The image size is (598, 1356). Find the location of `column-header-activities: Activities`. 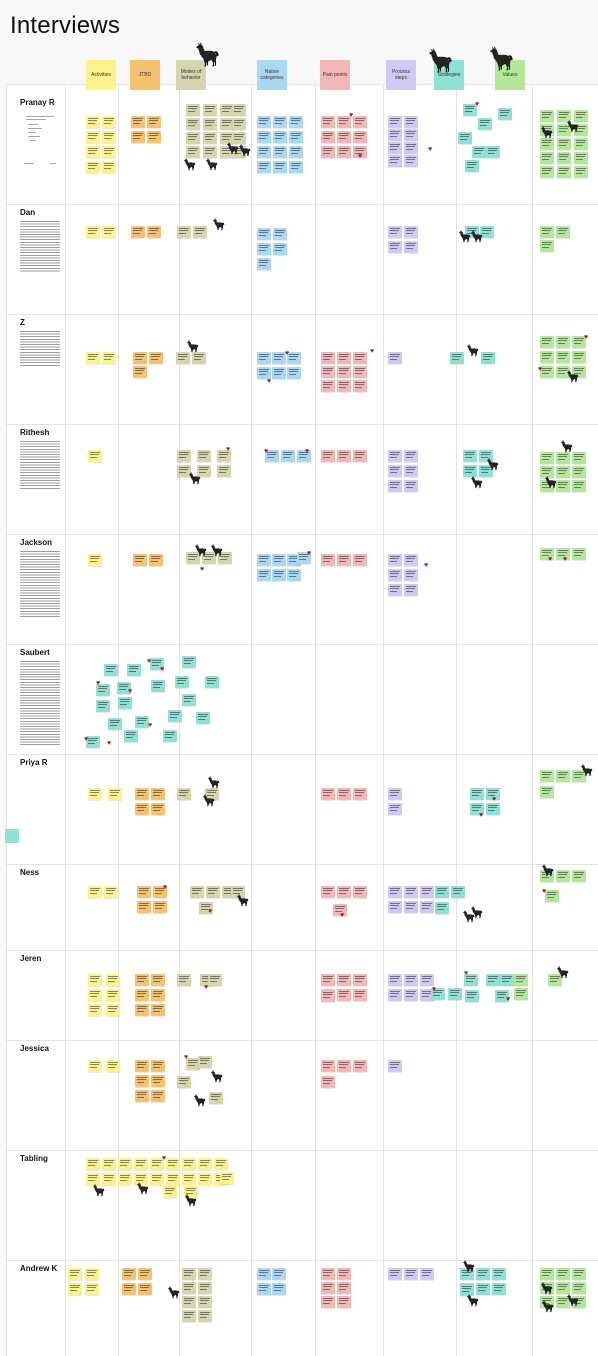

column-header-activities: Activities is located at coordinates (101, 75).